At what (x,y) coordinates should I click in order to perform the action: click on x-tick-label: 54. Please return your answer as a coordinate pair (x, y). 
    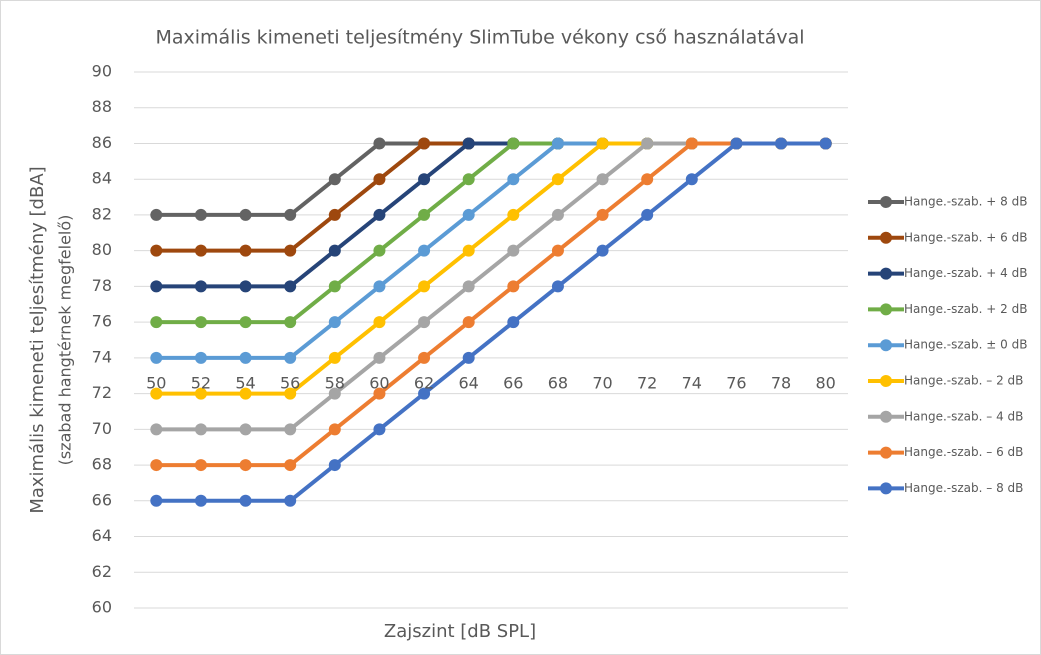
    Looking at the image, I should click on (245, 383).